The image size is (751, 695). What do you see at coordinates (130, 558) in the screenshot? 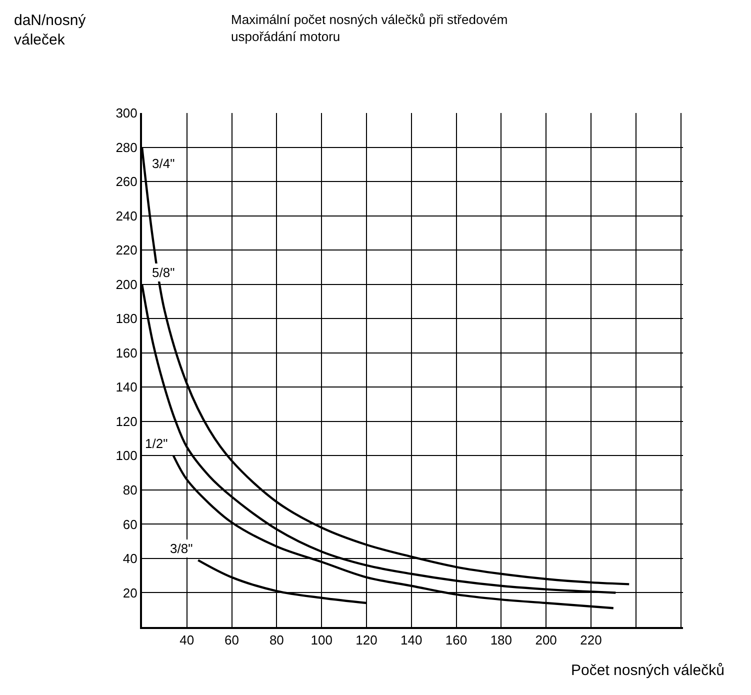
I see `y-tick-label: 40` at bounding box center [130, 558].